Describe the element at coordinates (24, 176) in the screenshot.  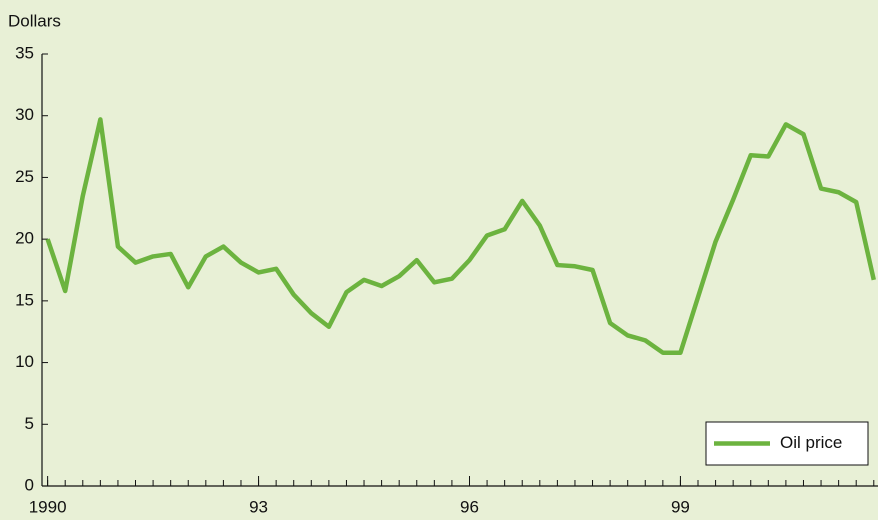
I see `y-tick-label: 25` at that location.